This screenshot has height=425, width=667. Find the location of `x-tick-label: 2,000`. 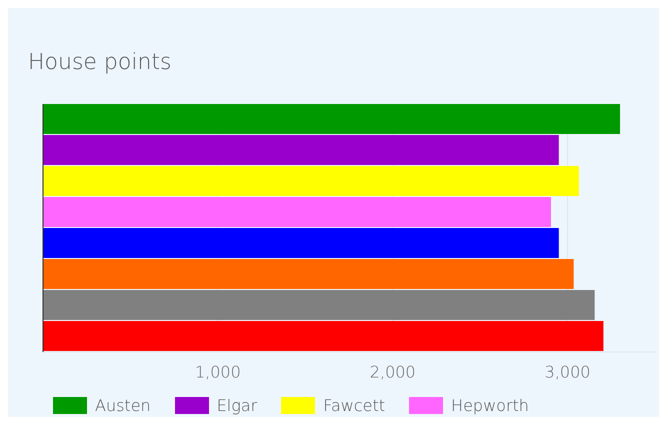

x-tick-label: 2,000 is located at coordinates (393, 372).